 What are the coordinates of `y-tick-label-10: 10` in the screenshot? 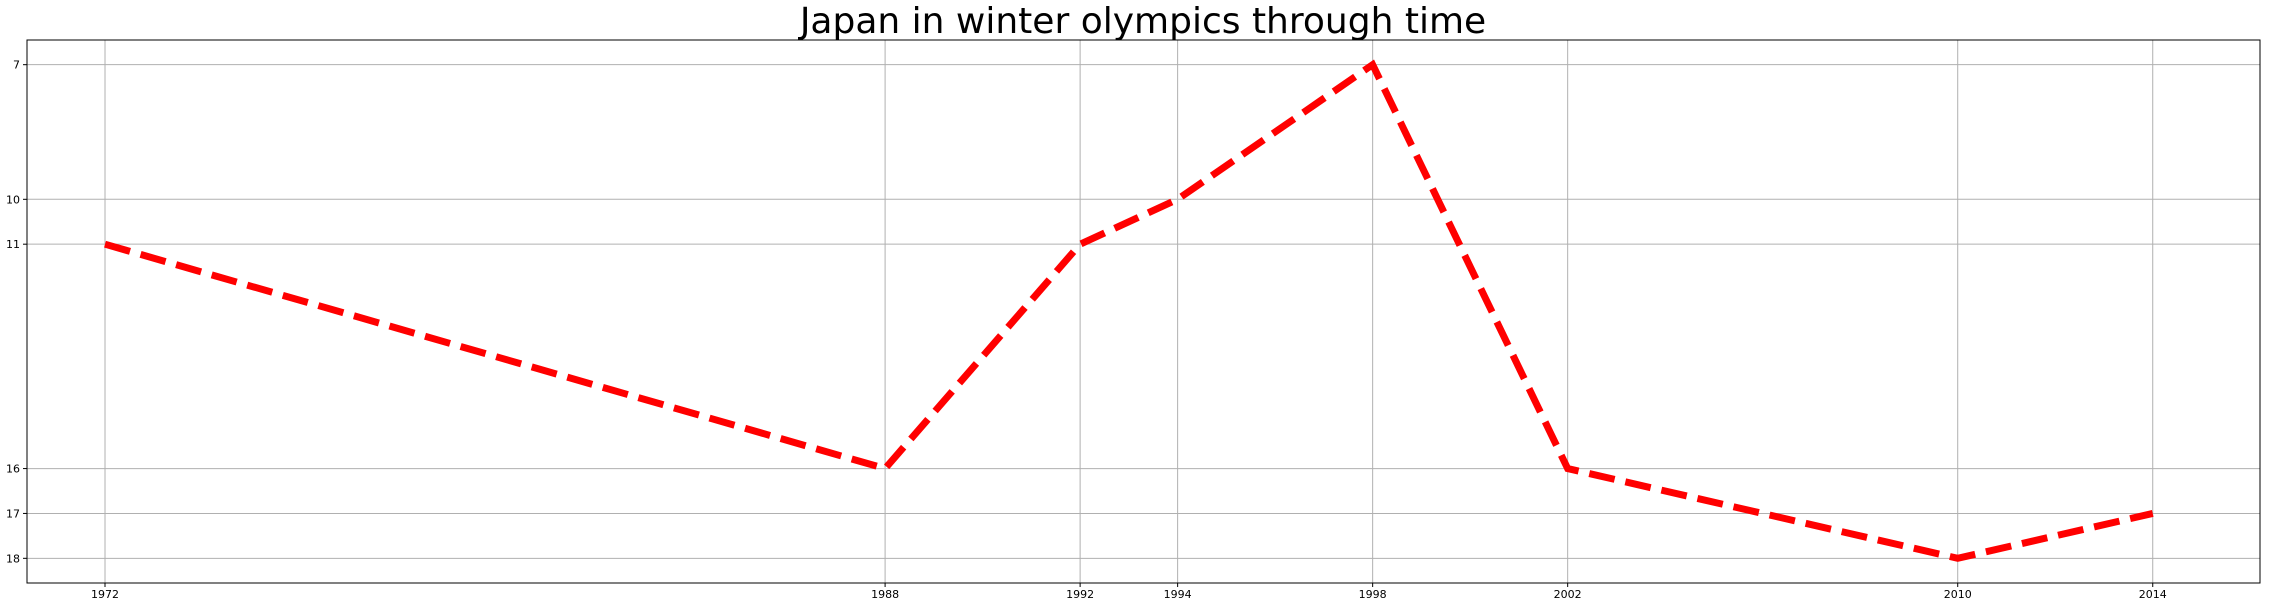 It's located at (13, 199).